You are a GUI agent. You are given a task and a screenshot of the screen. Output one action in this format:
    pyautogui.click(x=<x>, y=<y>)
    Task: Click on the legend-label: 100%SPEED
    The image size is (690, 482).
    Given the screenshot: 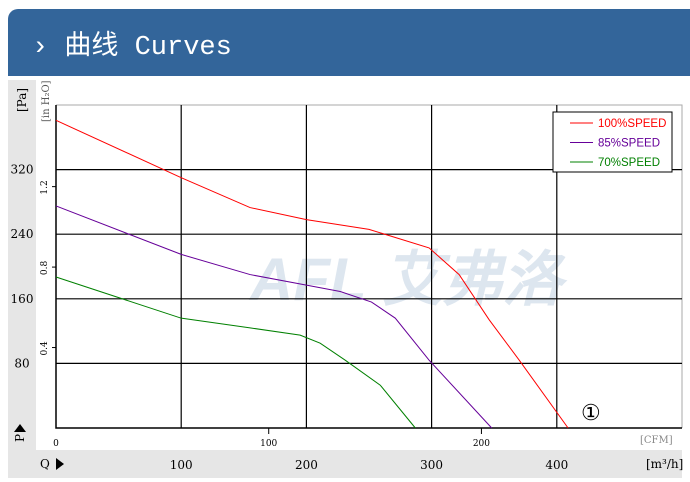 What is the action you would take?
    pyautogui.click(x=632, y=124)
    